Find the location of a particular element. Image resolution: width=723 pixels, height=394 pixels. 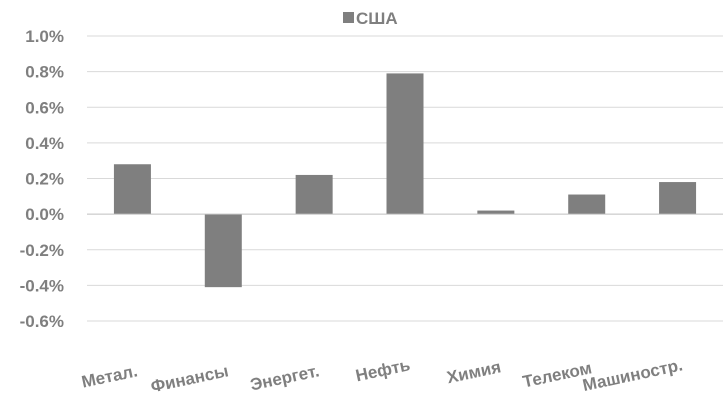

y-tick-label: -0.4% is located at coordinates (42, 285).